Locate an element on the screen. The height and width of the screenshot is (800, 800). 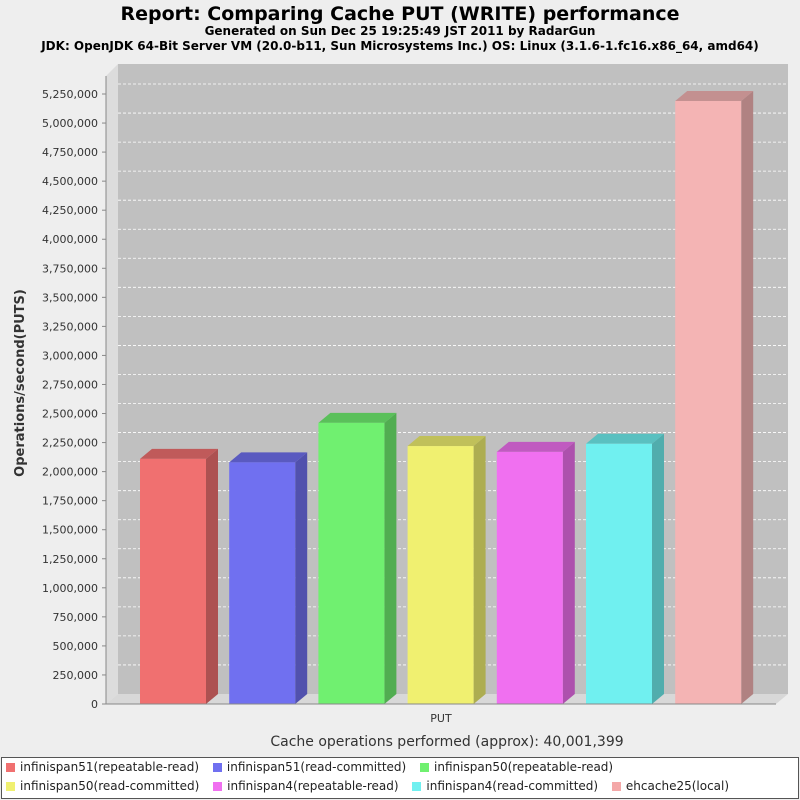
legend-label: infinispan4(read-committed) is located at coordinates (512, 786).